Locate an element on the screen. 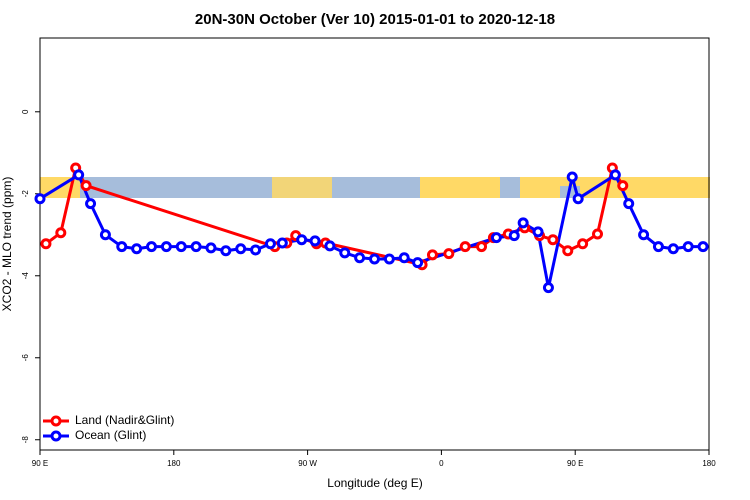  y-tick-label: -8 is located at coordinates (25, 440).